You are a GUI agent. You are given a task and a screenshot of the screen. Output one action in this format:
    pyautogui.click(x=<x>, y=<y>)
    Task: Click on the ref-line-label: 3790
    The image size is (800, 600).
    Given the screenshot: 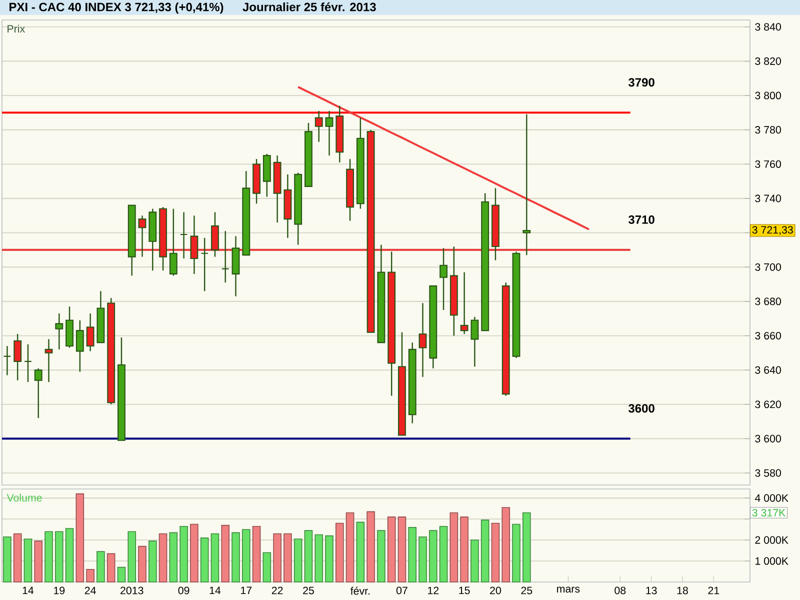 What is the action you would take?
    pyautogui.click(x=641, y=82)
    